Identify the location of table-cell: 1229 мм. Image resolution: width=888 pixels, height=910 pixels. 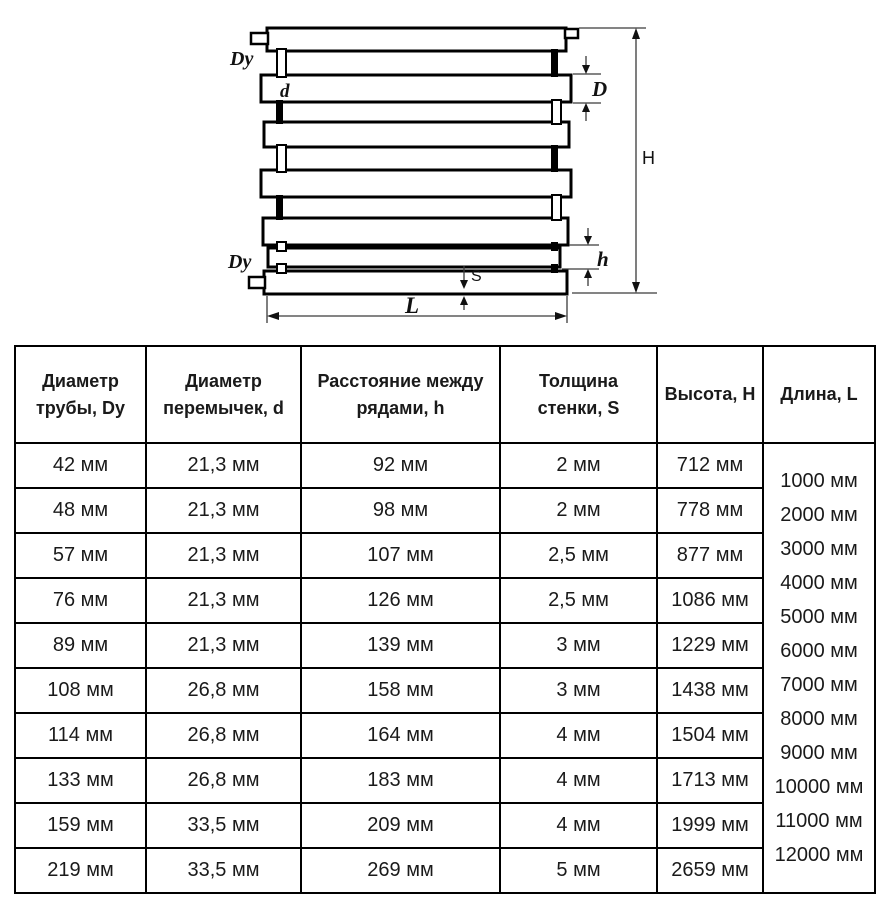
(710, 645).